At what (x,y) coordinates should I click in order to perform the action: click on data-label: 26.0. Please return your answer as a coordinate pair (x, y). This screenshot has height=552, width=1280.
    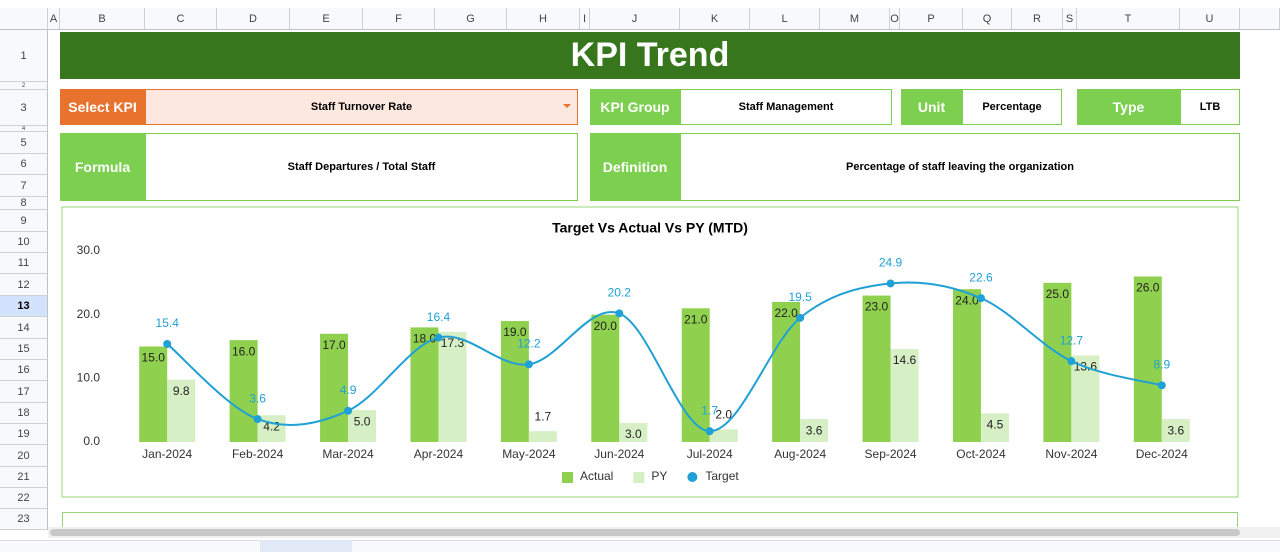
    Looking at the image, I should click on (1148, 288).